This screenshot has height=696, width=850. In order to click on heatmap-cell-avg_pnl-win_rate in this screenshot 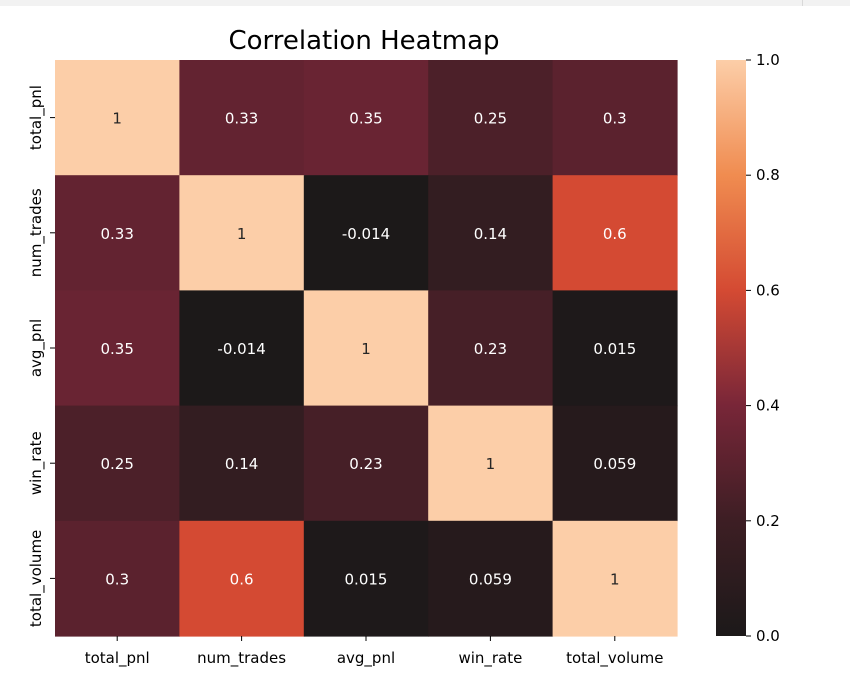, I will do `click(491, 348)`.